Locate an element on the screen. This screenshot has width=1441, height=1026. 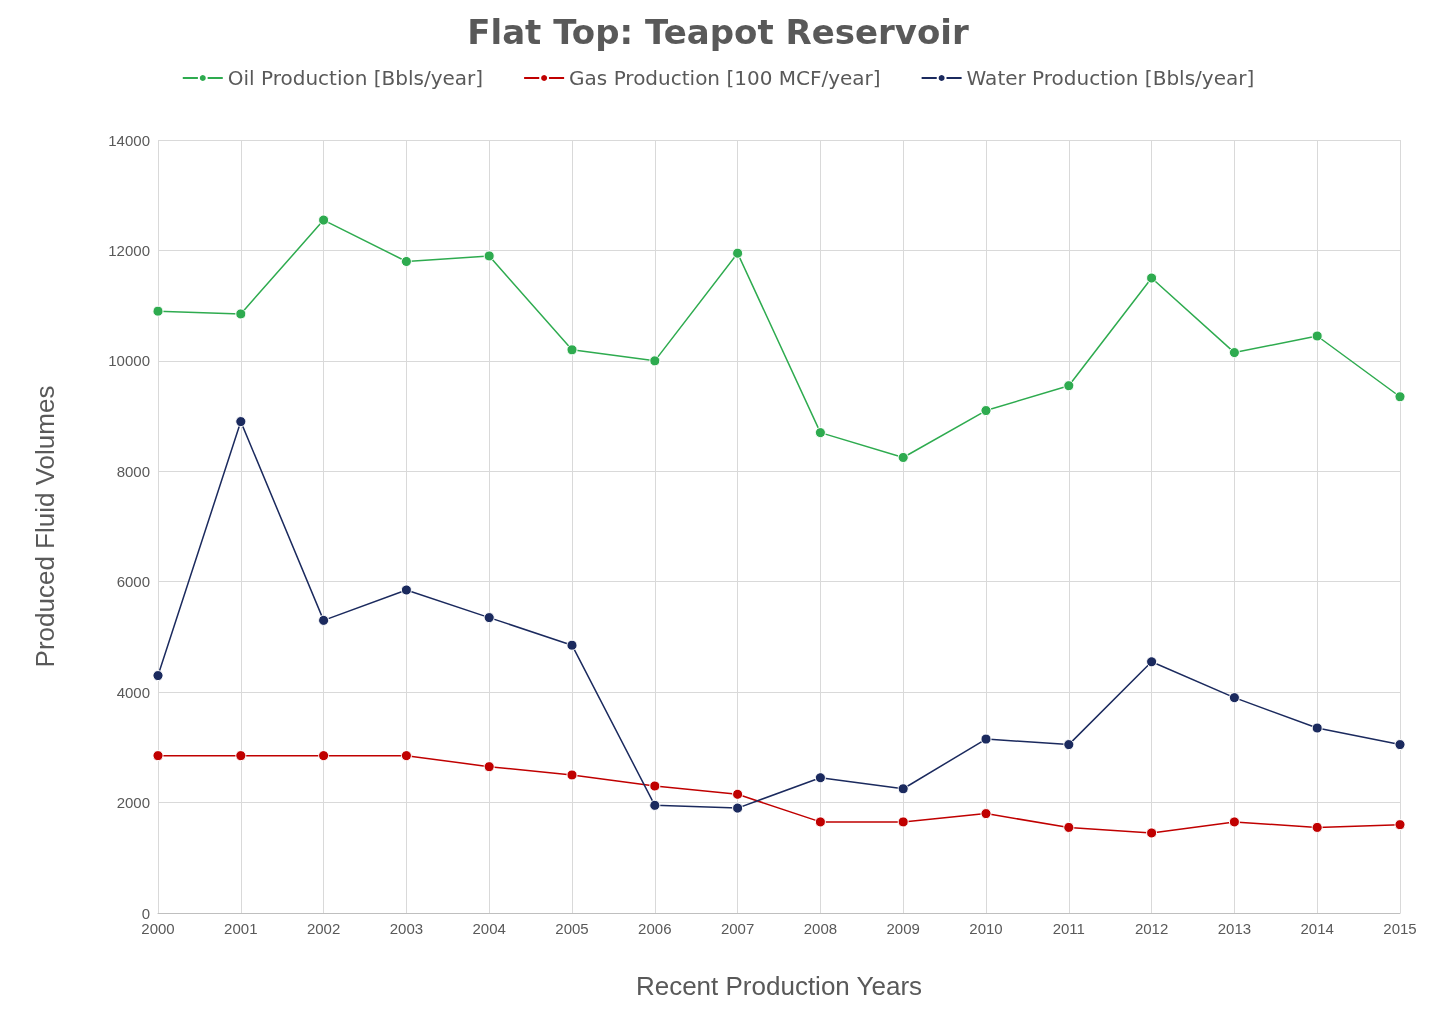
x-tick-label: 2000 is located at coordinates (158, 928).